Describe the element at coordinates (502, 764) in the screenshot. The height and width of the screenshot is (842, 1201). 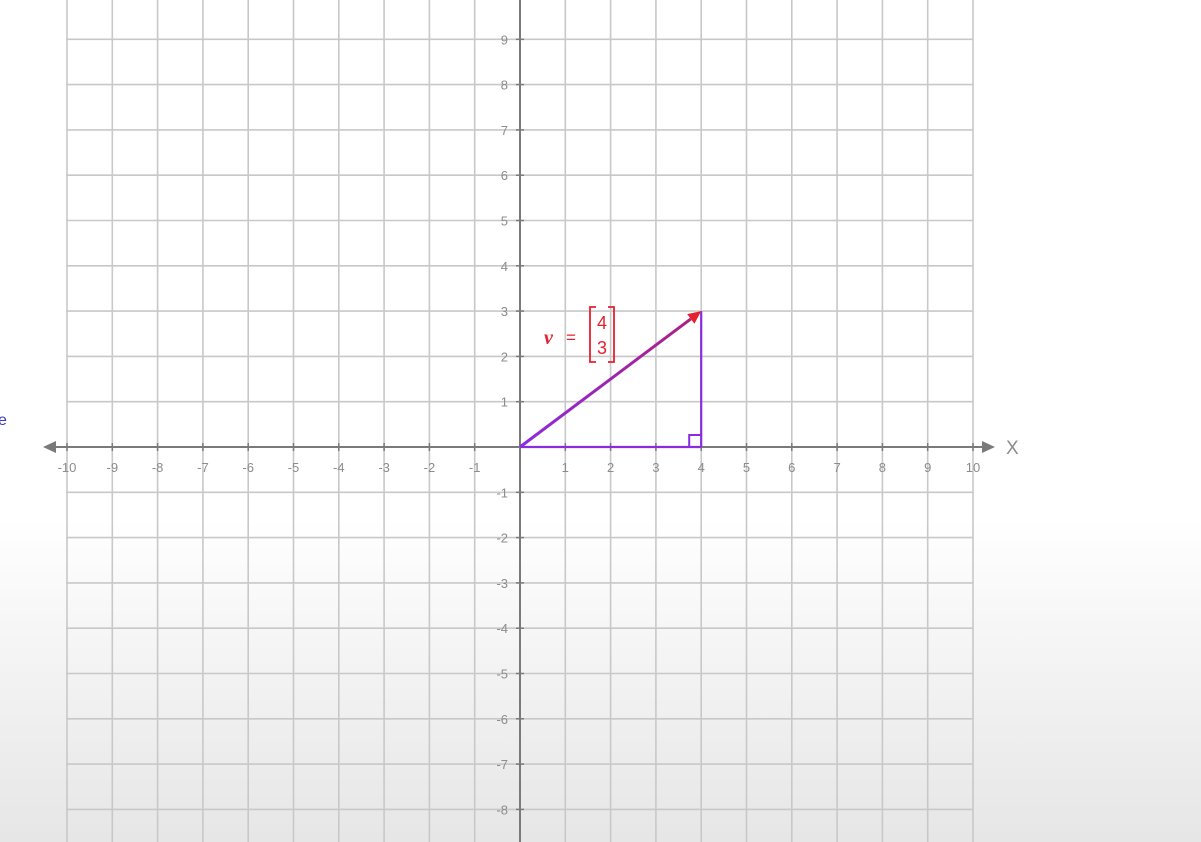
I see `y-tick-label: -7` at that location.